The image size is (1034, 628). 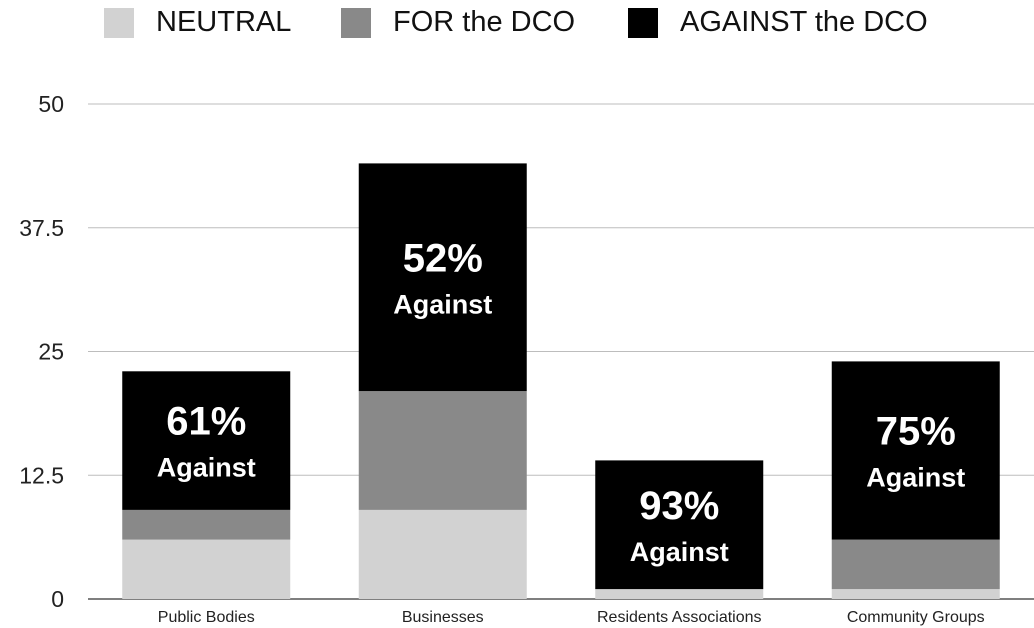 What do you see at coordinates (206, 617) in the screenshot?
I see `x-category-label: Public Bodies` at bounding box center [206, 617].